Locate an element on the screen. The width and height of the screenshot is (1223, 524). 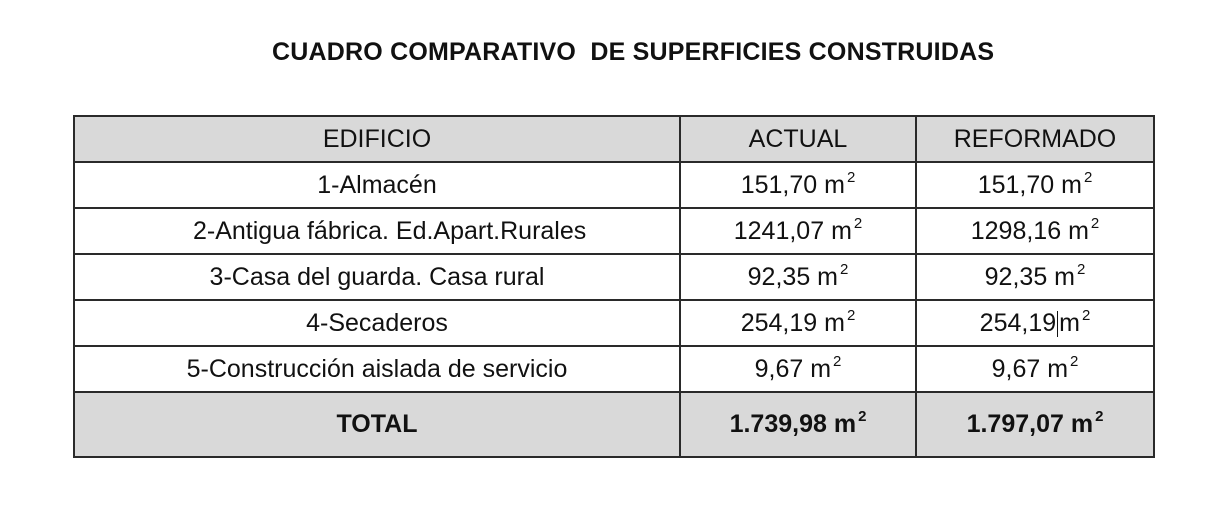
row-edificio: 2-Antigua fábrica. Ed.Apart.Rurales is located at coordinates (377, 231).